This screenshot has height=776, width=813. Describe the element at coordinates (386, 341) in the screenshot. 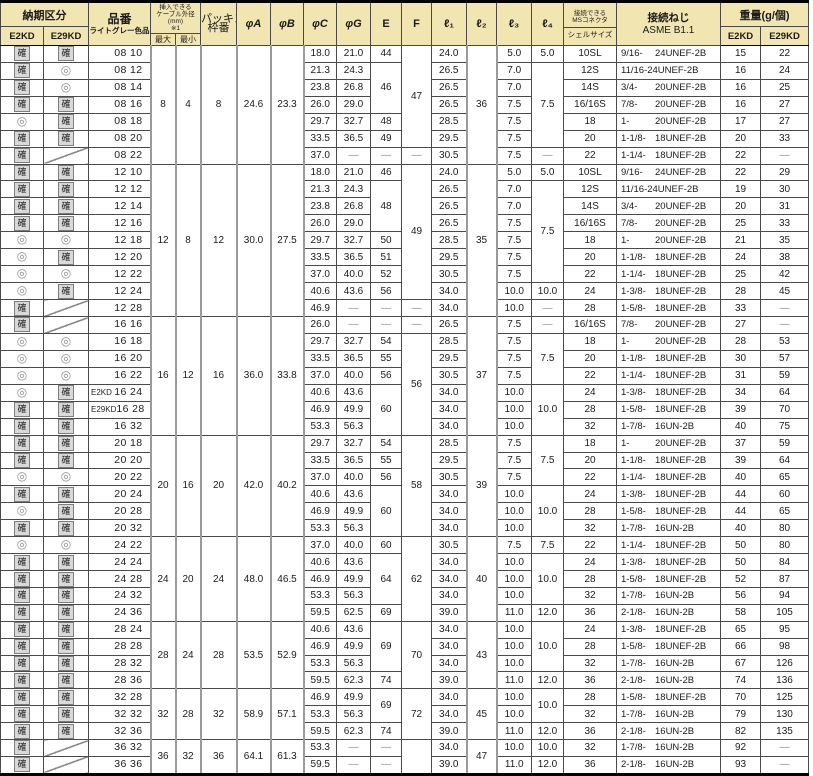

I see `cell-dim-e: 54` at that location.